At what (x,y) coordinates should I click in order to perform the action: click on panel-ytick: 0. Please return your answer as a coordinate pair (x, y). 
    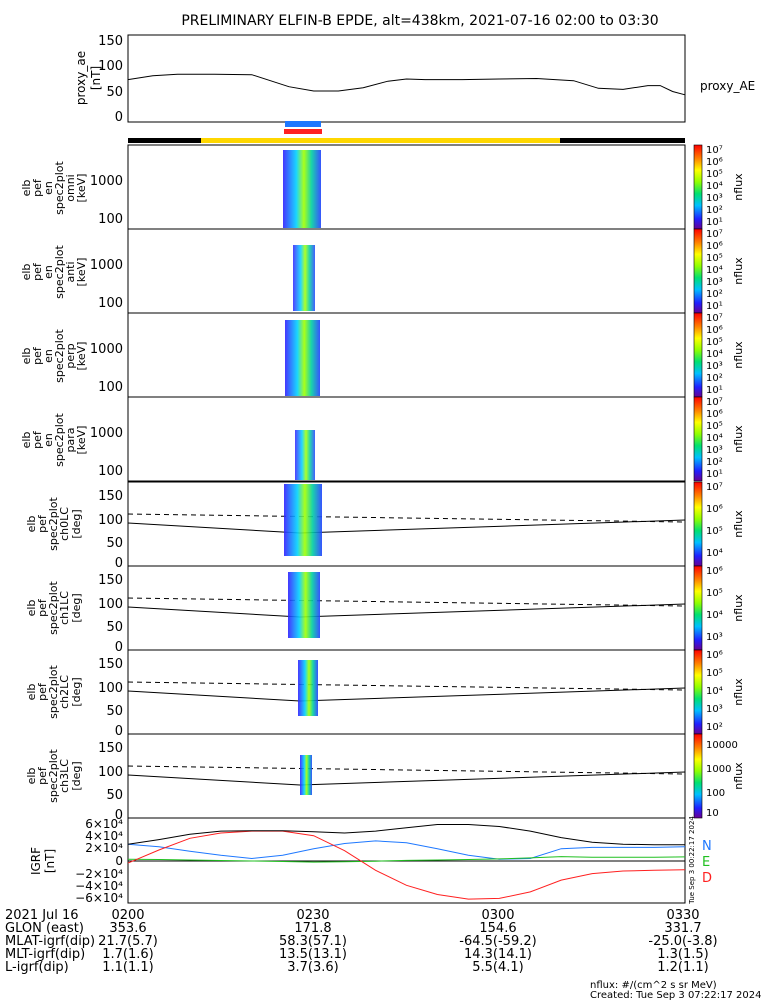
    Looking at the image, I should click on (119, 731).